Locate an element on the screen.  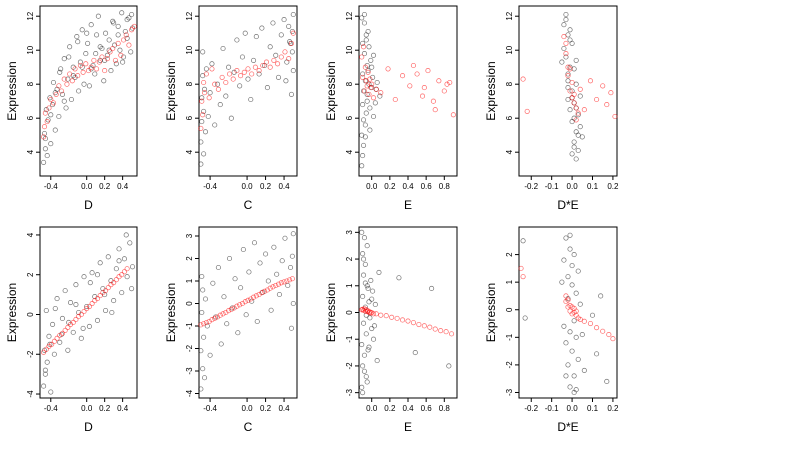
x-tick-label: -0.4 is located at coordinates (51, 186).